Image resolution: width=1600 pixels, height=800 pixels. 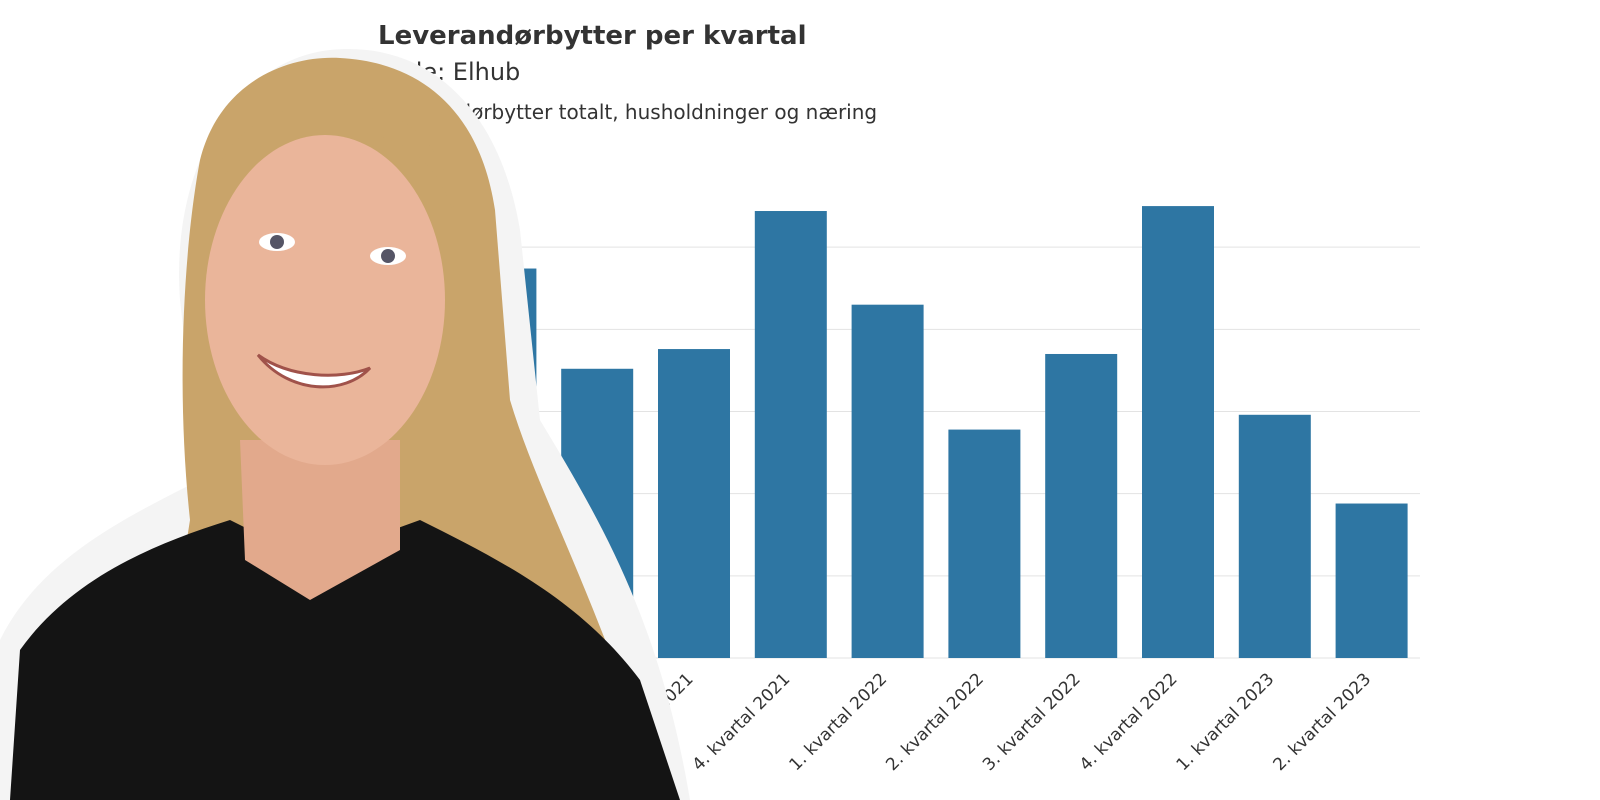 I want to click on chart-title: Leverandørbytter per kvartal, so click(x=592, y=36).